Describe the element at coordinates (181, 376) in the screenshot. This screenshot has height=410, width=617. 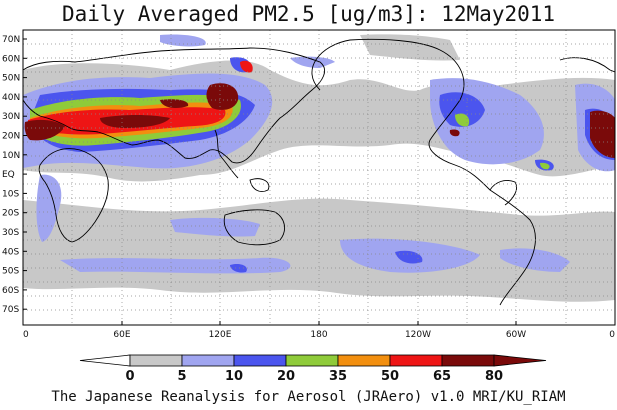
I see `colorbar-label: 5` at that location.